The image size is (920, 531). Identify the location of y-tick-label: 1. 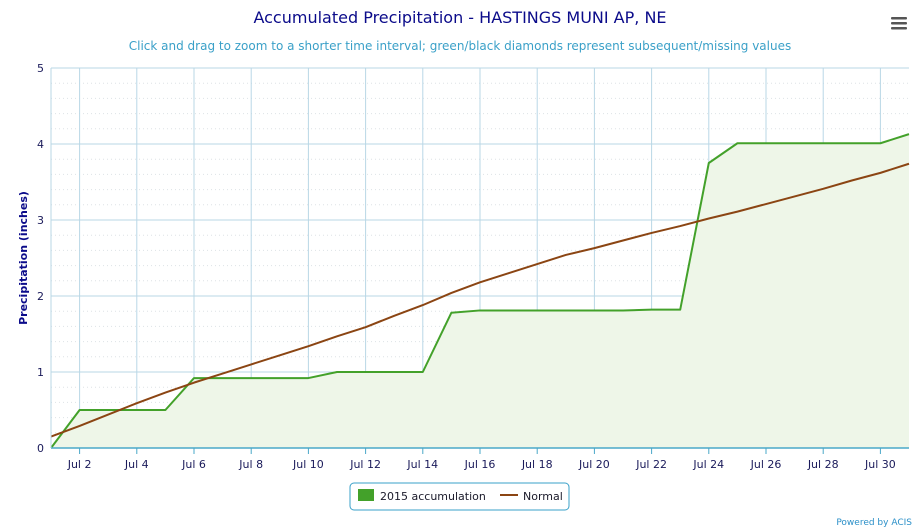
(40, 372).